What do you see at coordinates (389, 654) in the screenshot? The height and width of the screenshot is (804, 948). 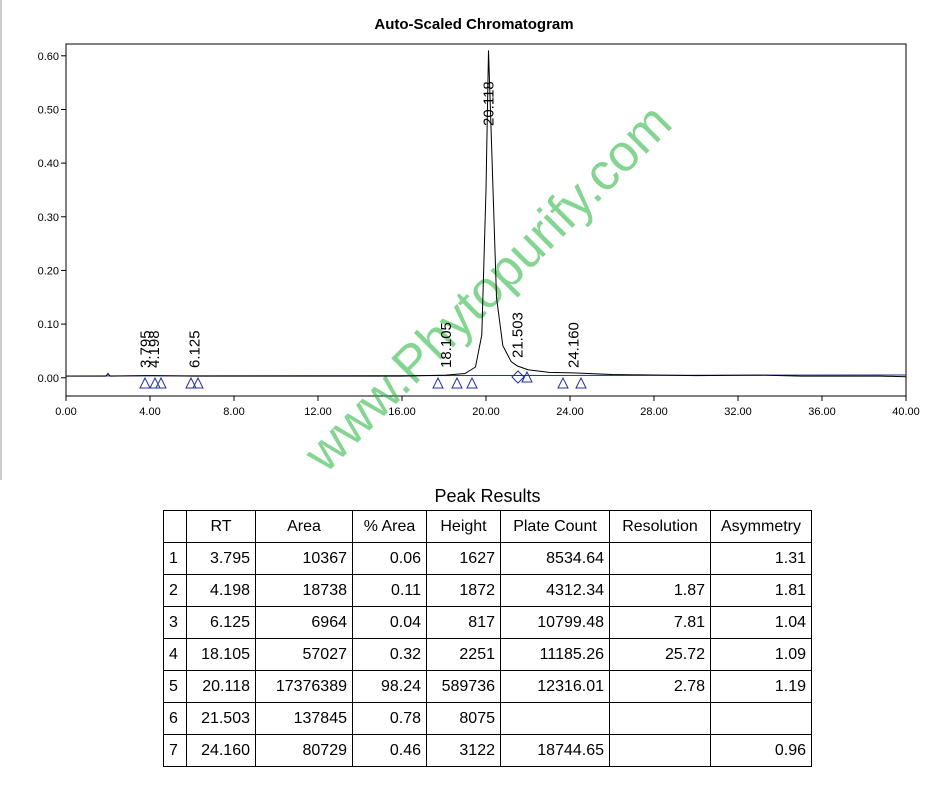 I see `table-cell: 0.32` at bounding box center [389, 654].